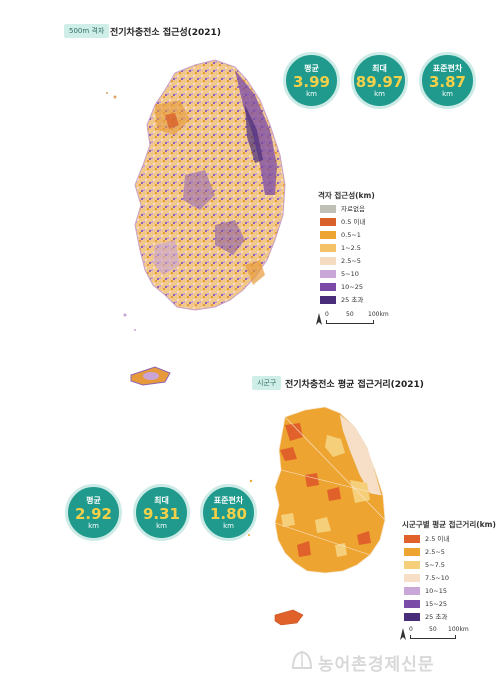 The height and width of the screenshot is (687, 497). What do you see at coordinates (458, 629) in the screenshot?
I see `map2-scale-tick: 100km` at bounding box center [458, 629].